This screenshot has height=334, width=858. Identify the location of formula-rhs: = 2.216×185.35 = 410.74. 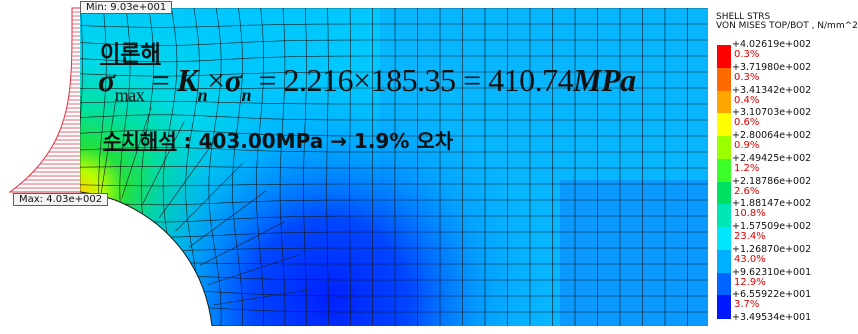
(412, 80).